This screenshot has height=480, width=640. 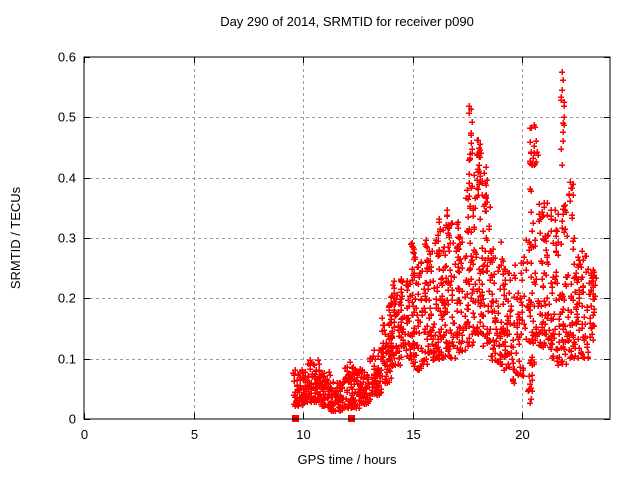 What do you see at coordinates (67, 298) in the screenshot?
I see `y-tick-label: 0.2` at bounding box center [67, 298].